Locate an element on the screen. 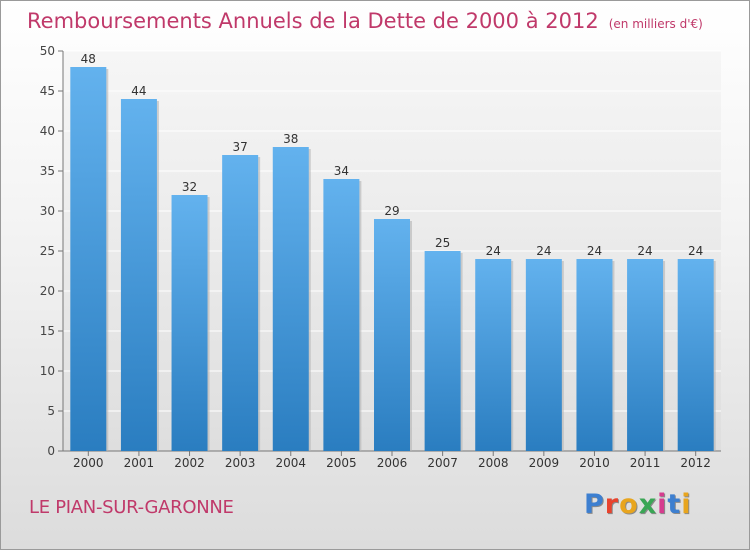 The image size is (750, 550). data-label: 37 is located at coordinates (240, 147).